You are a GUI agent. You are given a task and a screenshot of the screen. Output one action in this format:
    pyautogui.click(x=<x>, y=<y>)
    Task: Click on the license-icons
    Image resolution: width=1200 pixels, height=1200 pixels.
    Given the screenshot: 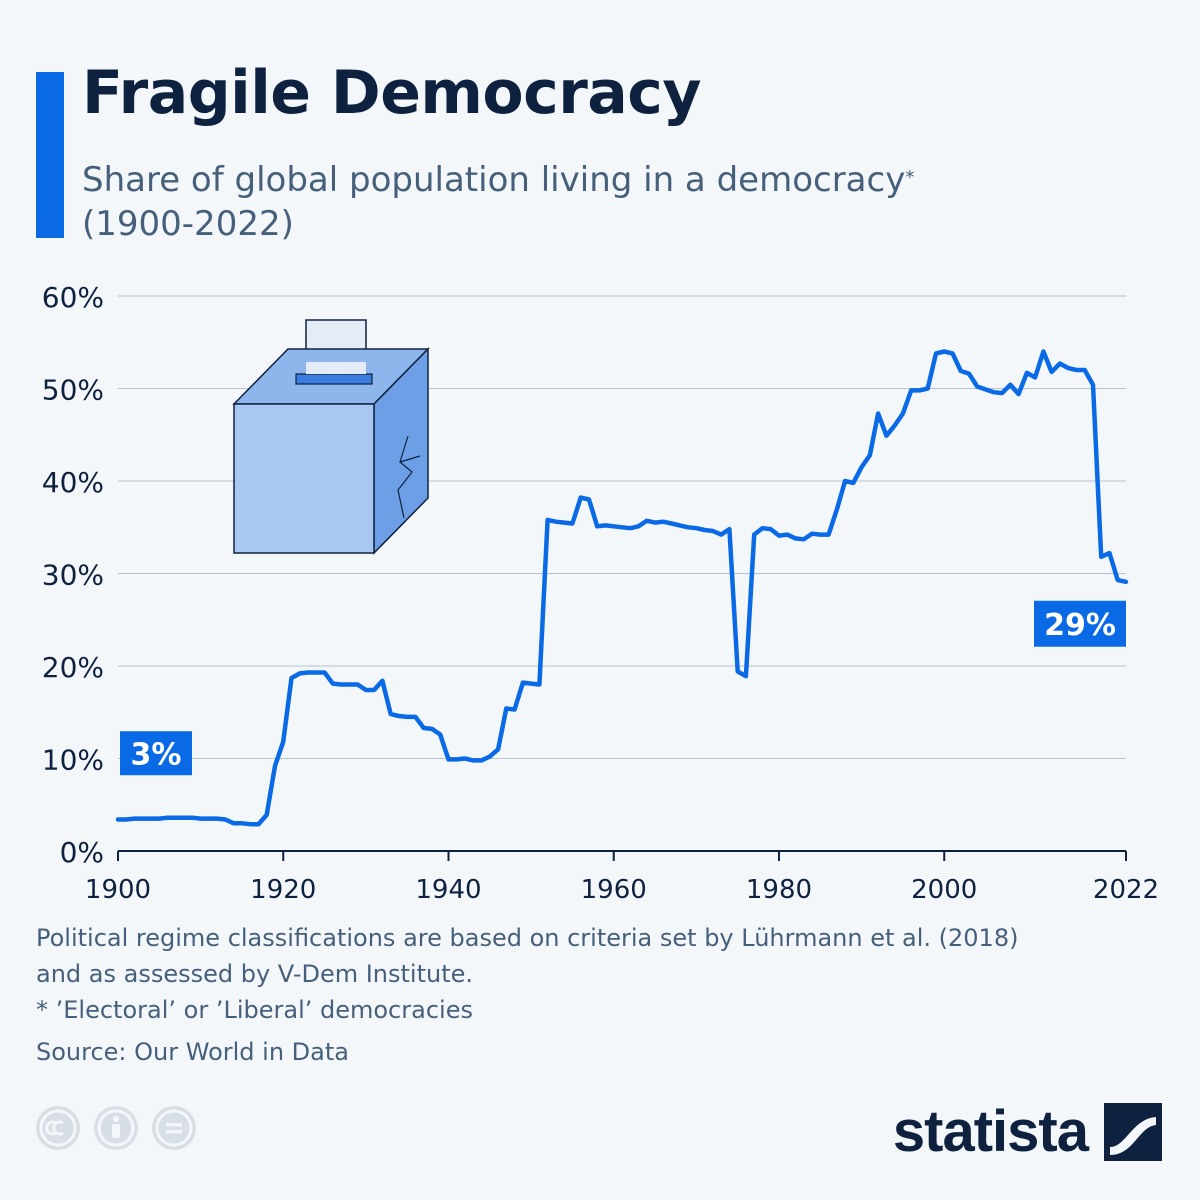 What is the action you would take?
    pyautogui.click(x=116, y=1128)
    